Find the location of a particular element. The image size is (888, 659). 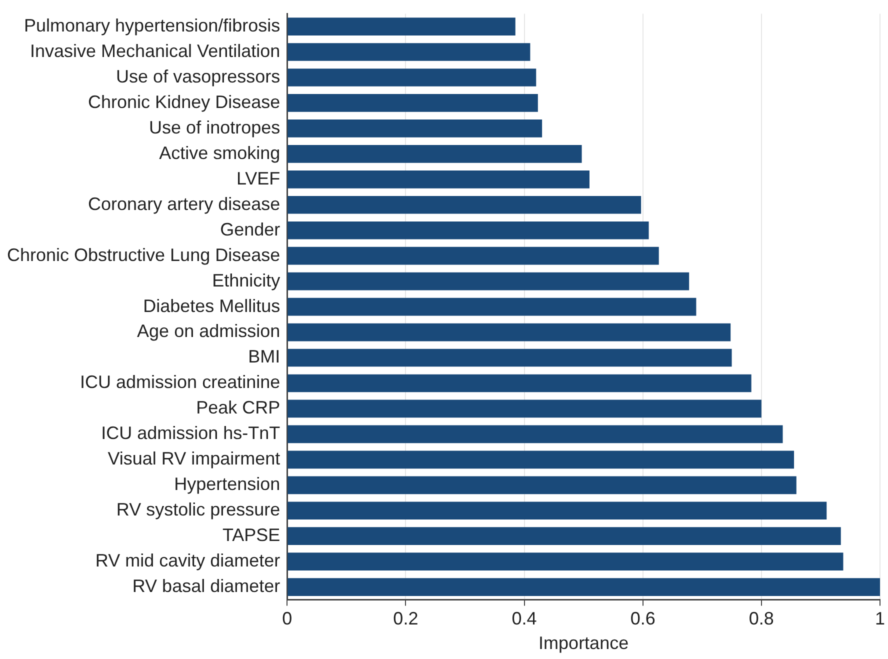

y-tick-label: Diabetes Mellitus is located at coordinates (211, 306).